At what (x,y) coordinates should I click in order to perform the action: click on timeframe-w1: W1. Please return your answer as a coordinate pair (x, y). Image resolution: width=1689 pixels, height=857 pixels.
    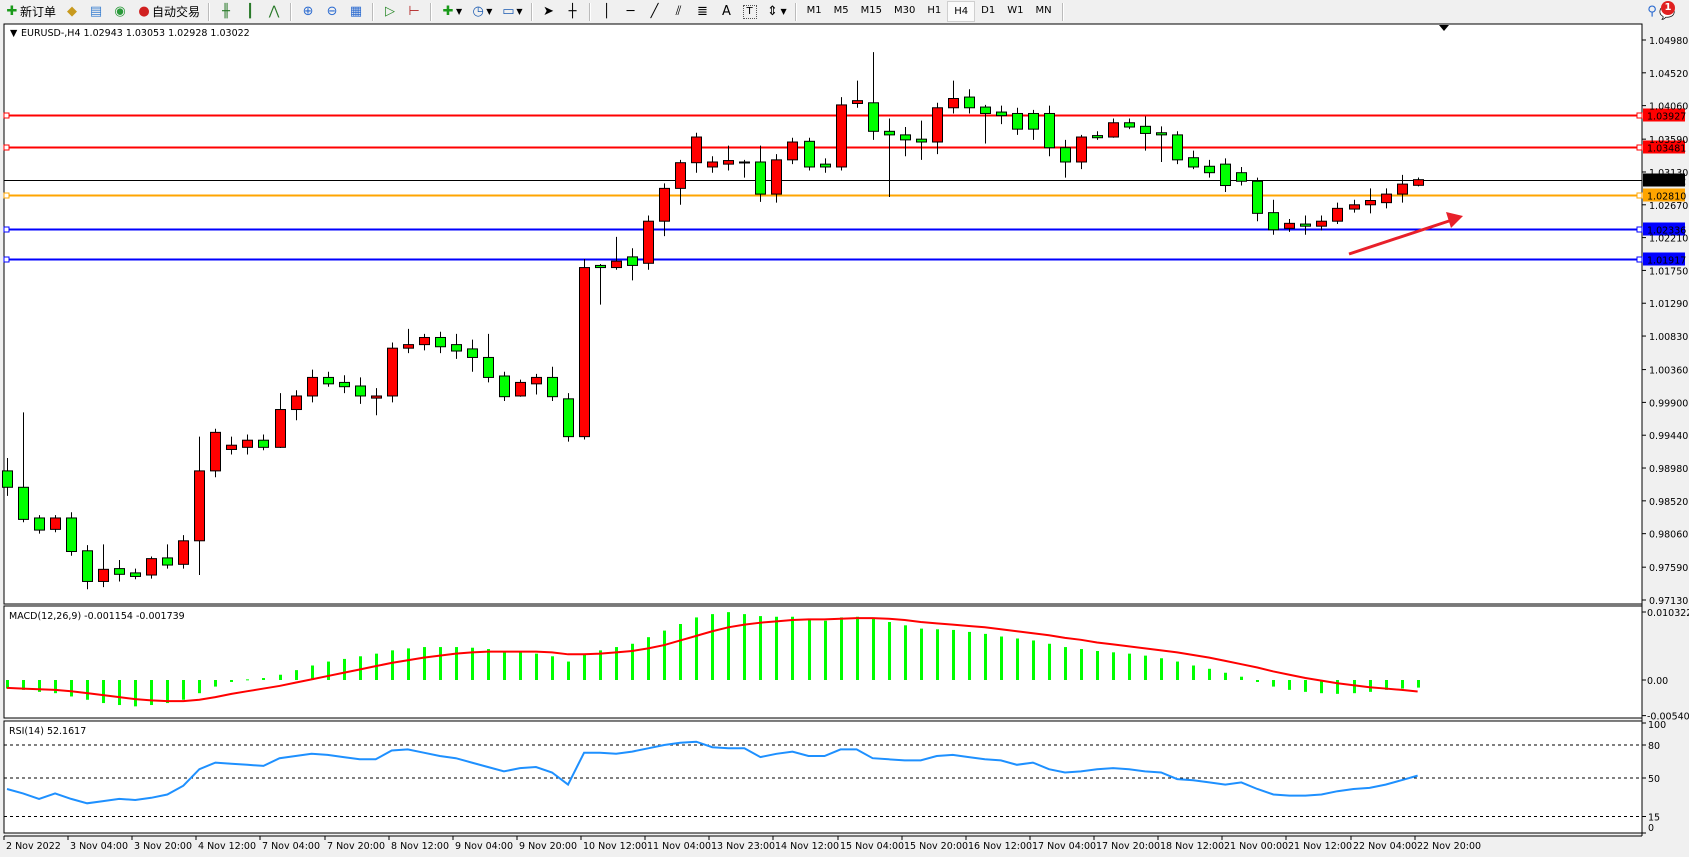
    Looking at the image, I should click on (1015, 10).